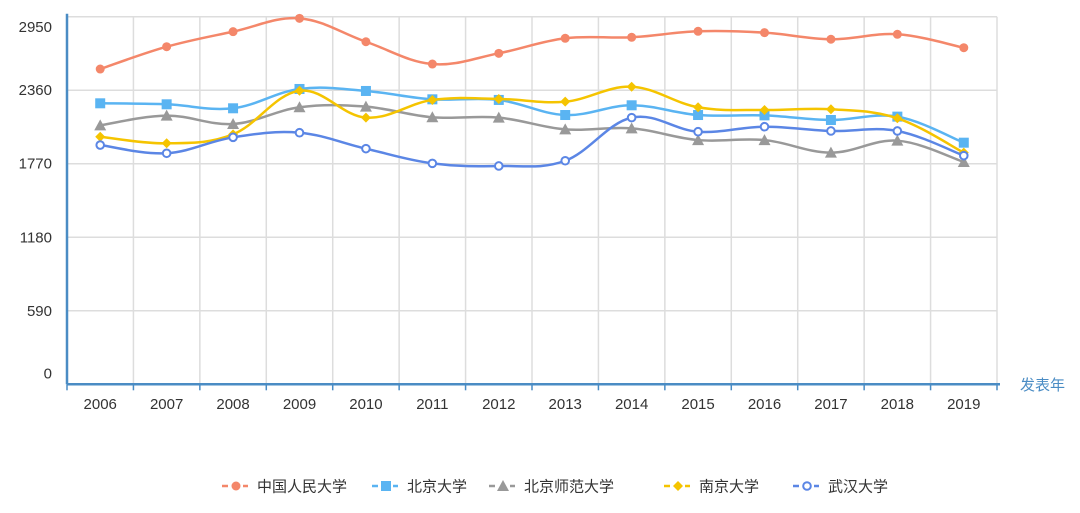 The height and width of the screenshot is (513, 1080). Describe the element at coordinates (437, 487) in the screenshot. I see `legend-label: 北京大学` at that location.